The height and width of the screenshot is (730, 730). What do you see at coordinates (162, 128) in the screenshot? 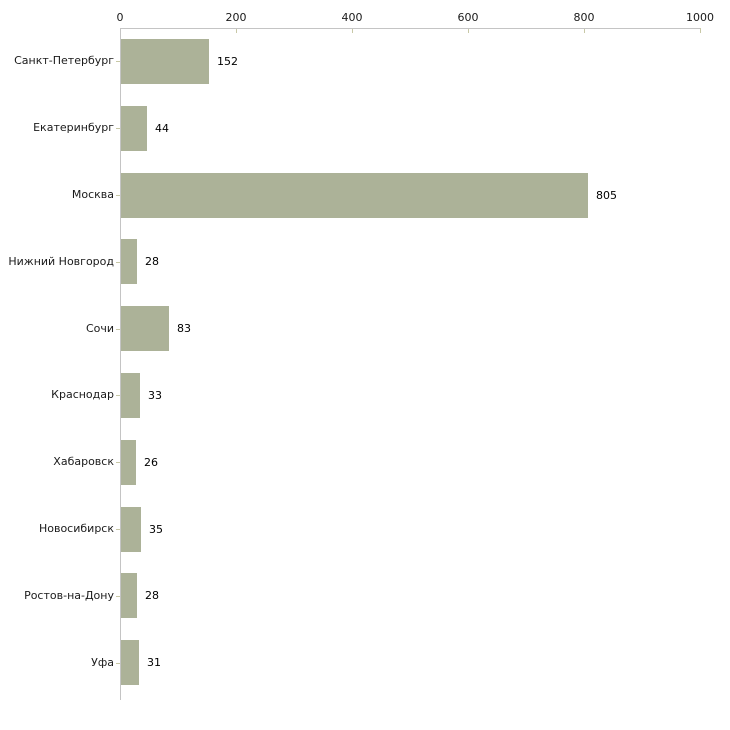
I see `value-label: 44` at bounding box center [162, 128].